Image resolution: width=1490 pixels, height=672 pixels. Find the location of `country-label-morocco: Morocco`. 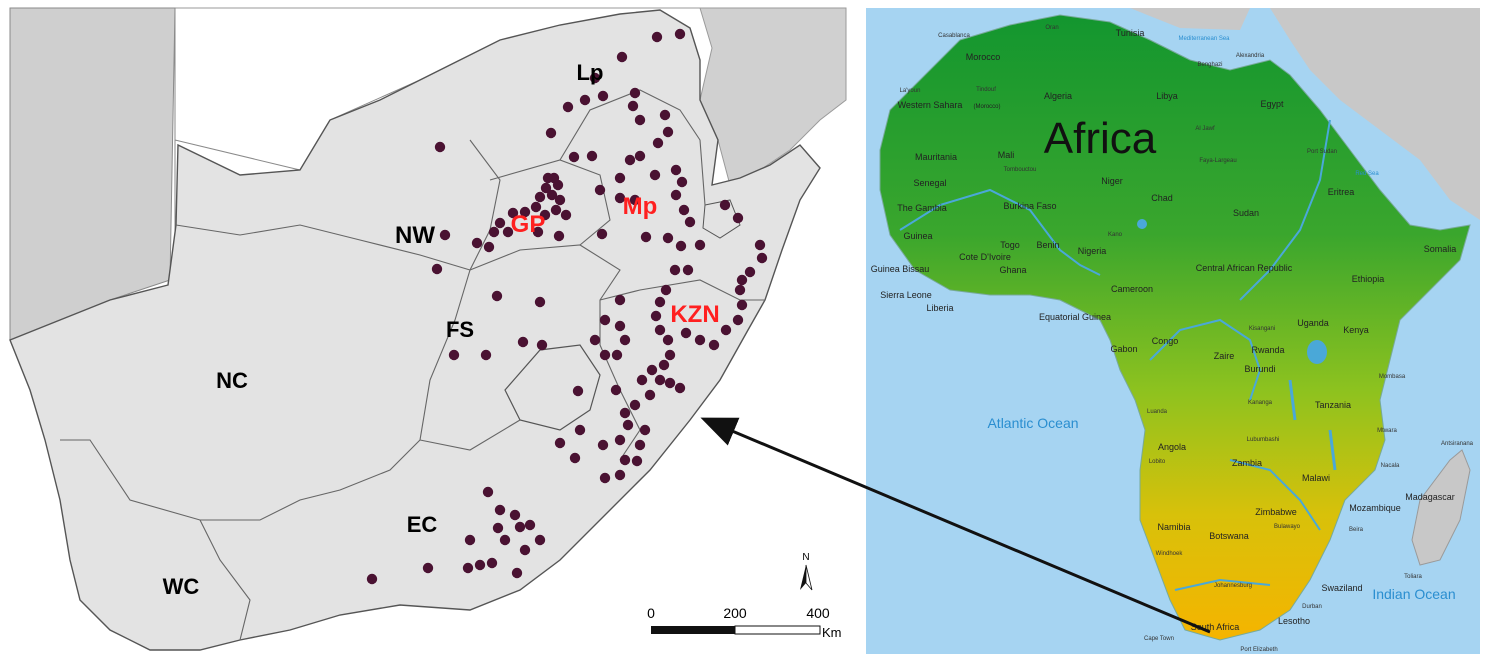

country-label-morocco: Morocco is located at coordinates (983, 57).